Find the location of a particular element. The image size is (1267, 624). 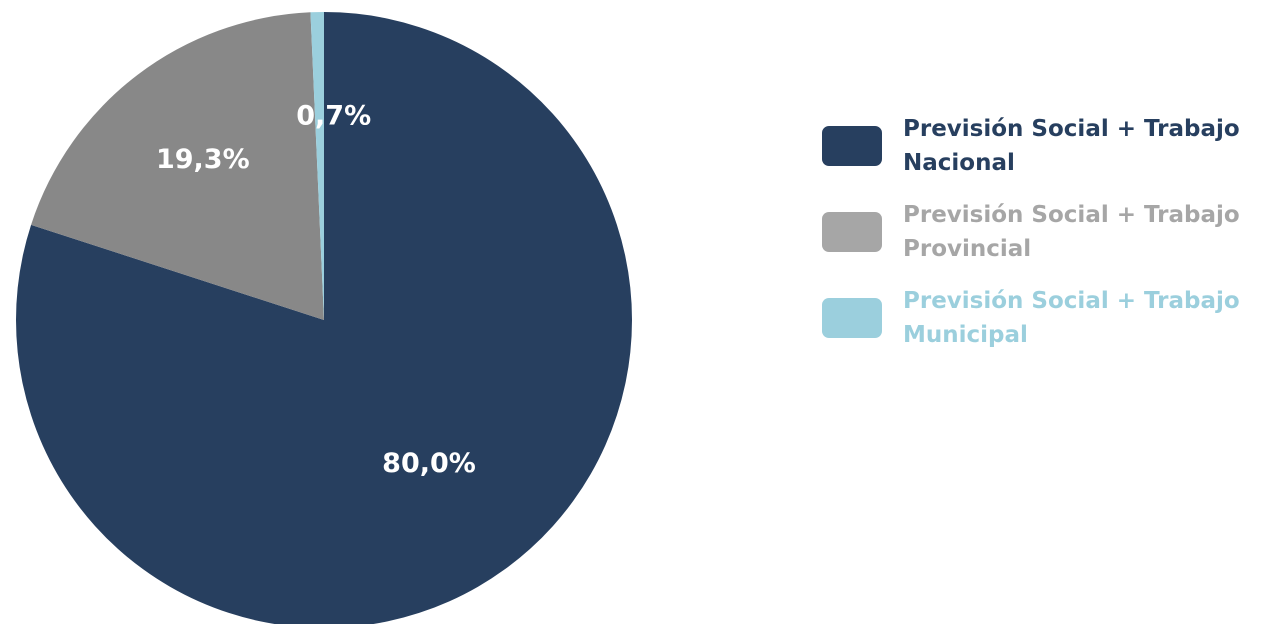

slice-label-provincial: 19,3% is located at coordinates (203, 159).